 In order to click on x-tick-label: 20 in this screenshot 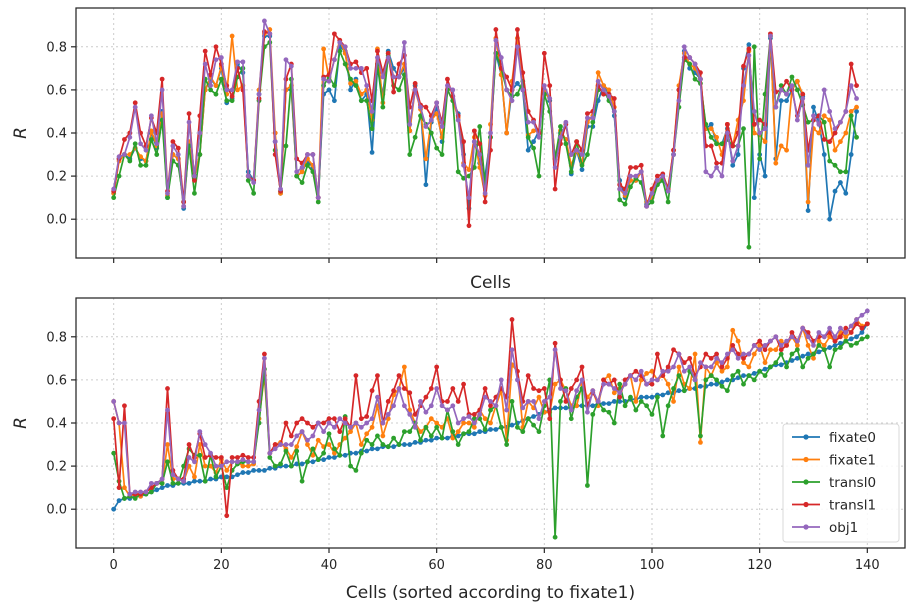, I will do `click(221, 565)`.